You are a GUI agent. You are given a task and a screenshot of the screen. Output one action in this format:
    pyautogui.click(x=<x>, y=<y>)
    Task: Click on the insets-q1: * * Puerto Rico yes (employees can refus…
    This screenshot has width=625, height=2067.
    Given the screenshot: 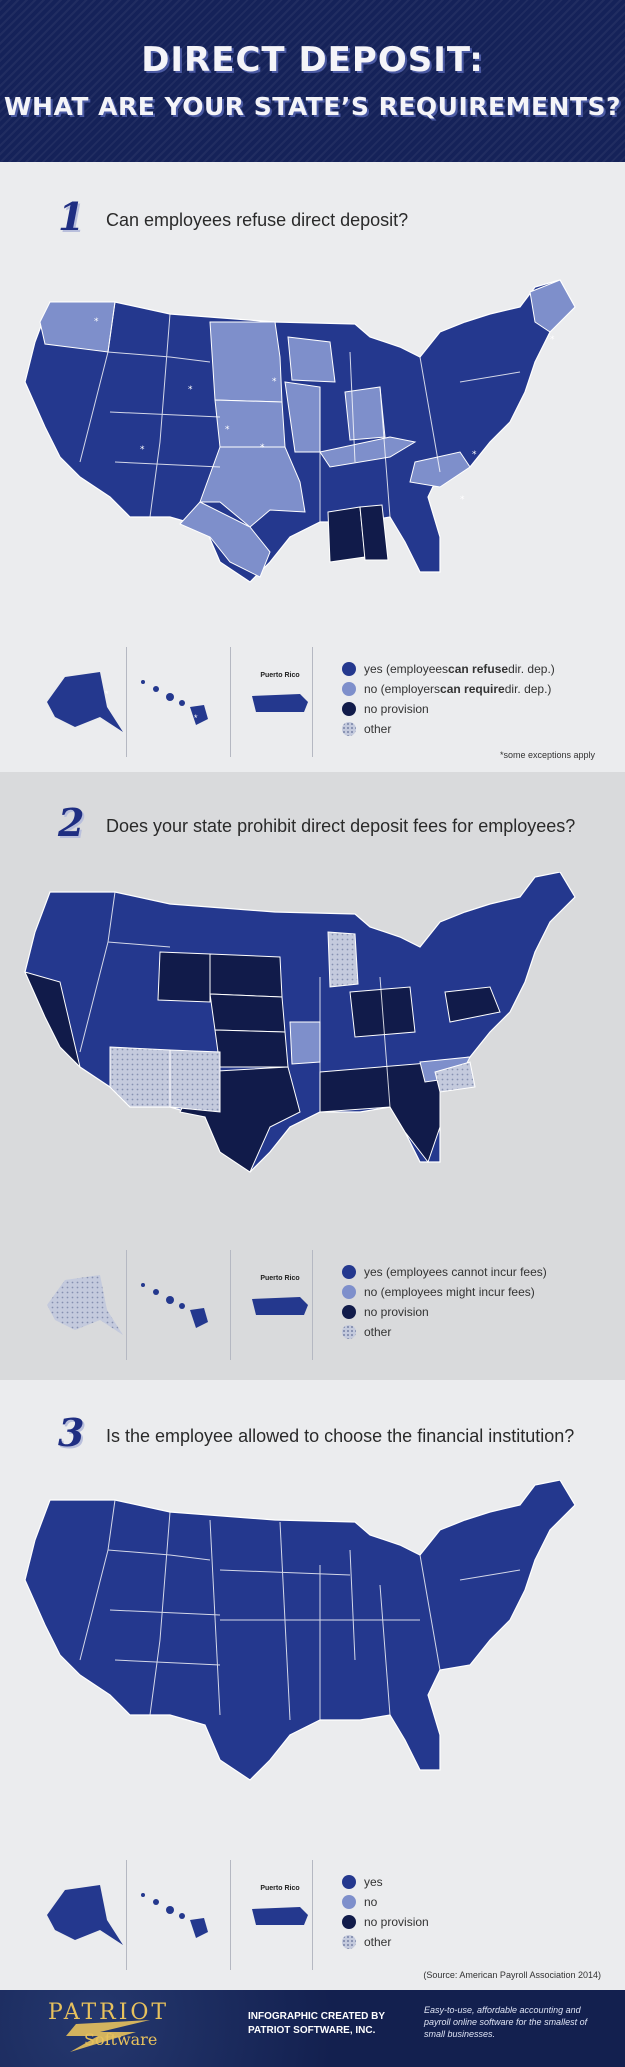 What is the action you would take?
    pyautogui.click(x=325, y=702)
    